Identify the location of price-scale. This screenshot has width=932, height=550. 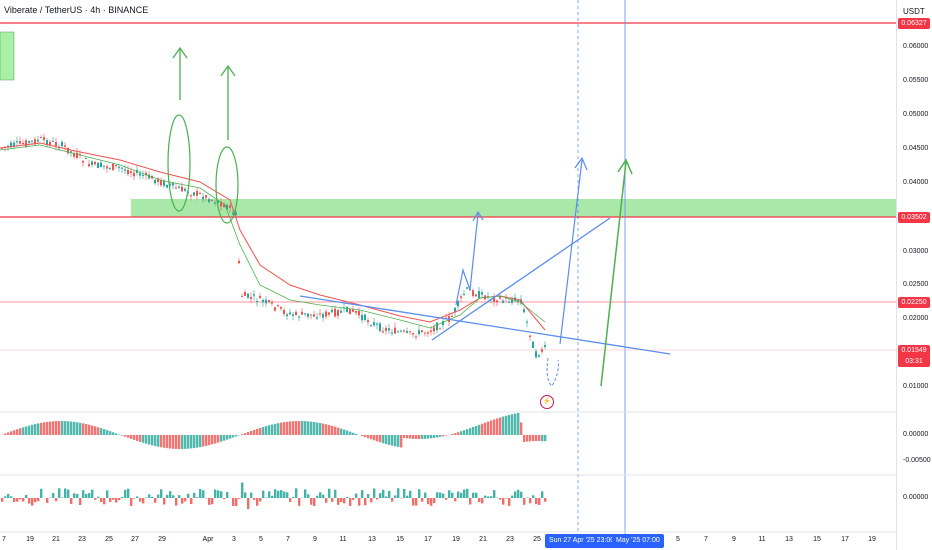
(914, 275).